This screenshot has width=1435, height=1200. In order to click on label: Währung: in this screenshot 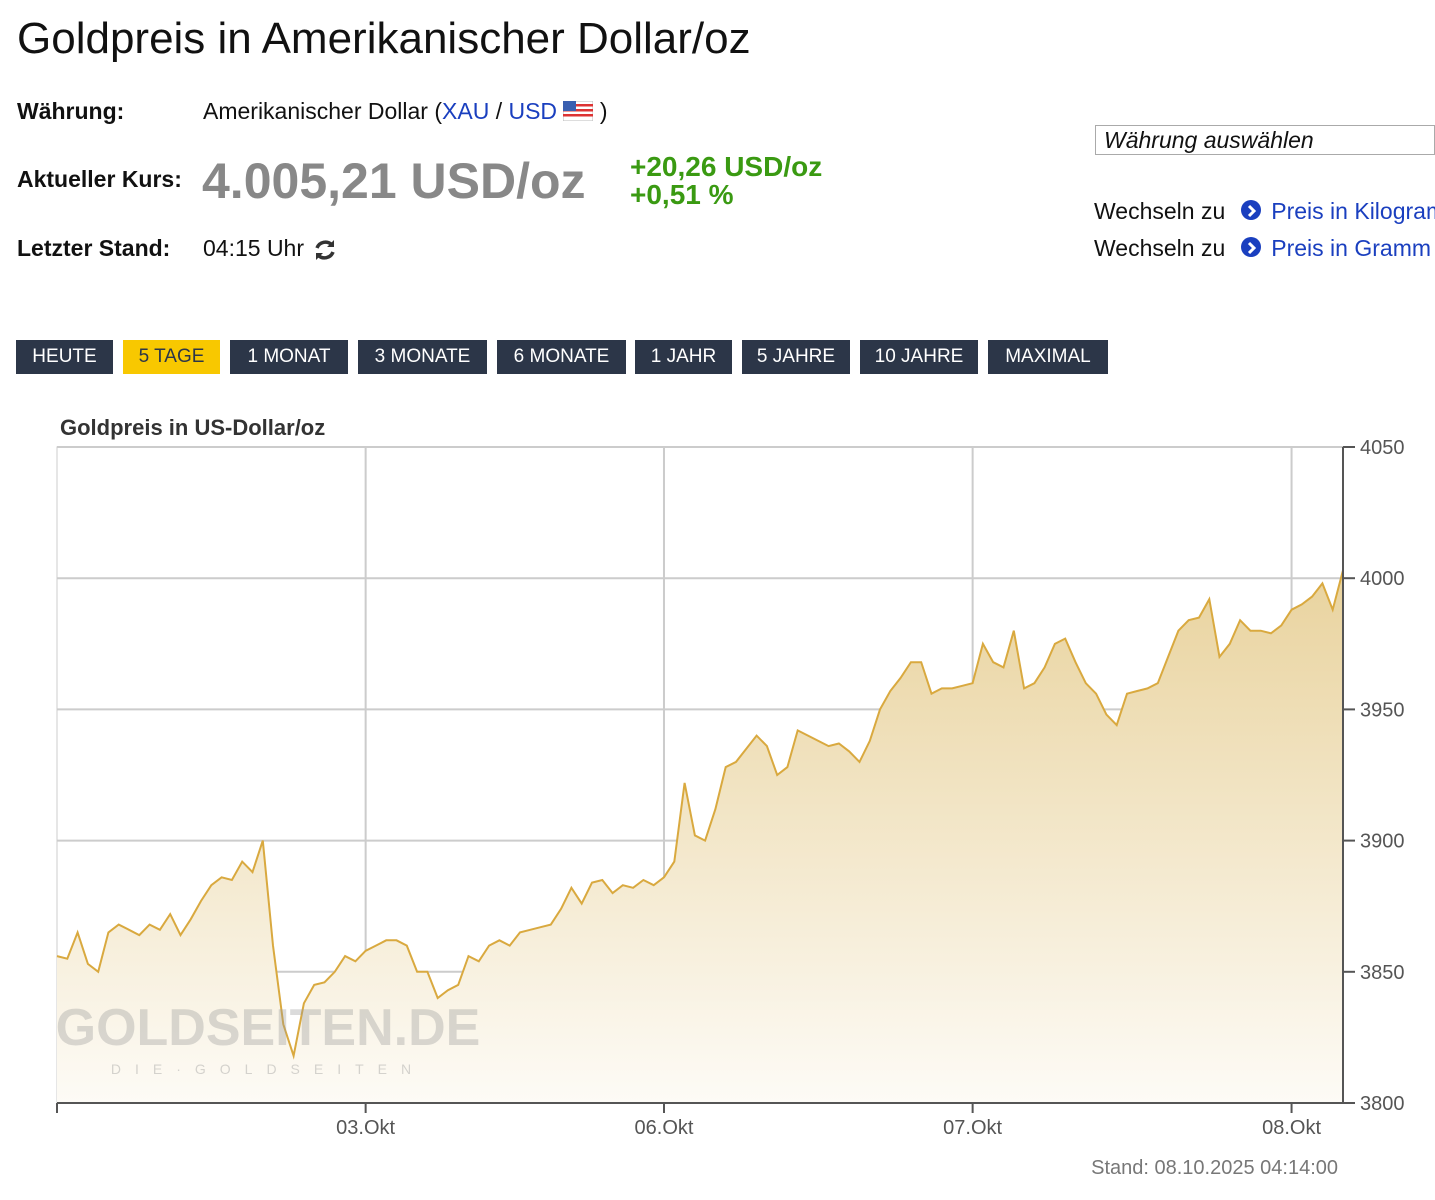, I will do `click(71, 111)`.